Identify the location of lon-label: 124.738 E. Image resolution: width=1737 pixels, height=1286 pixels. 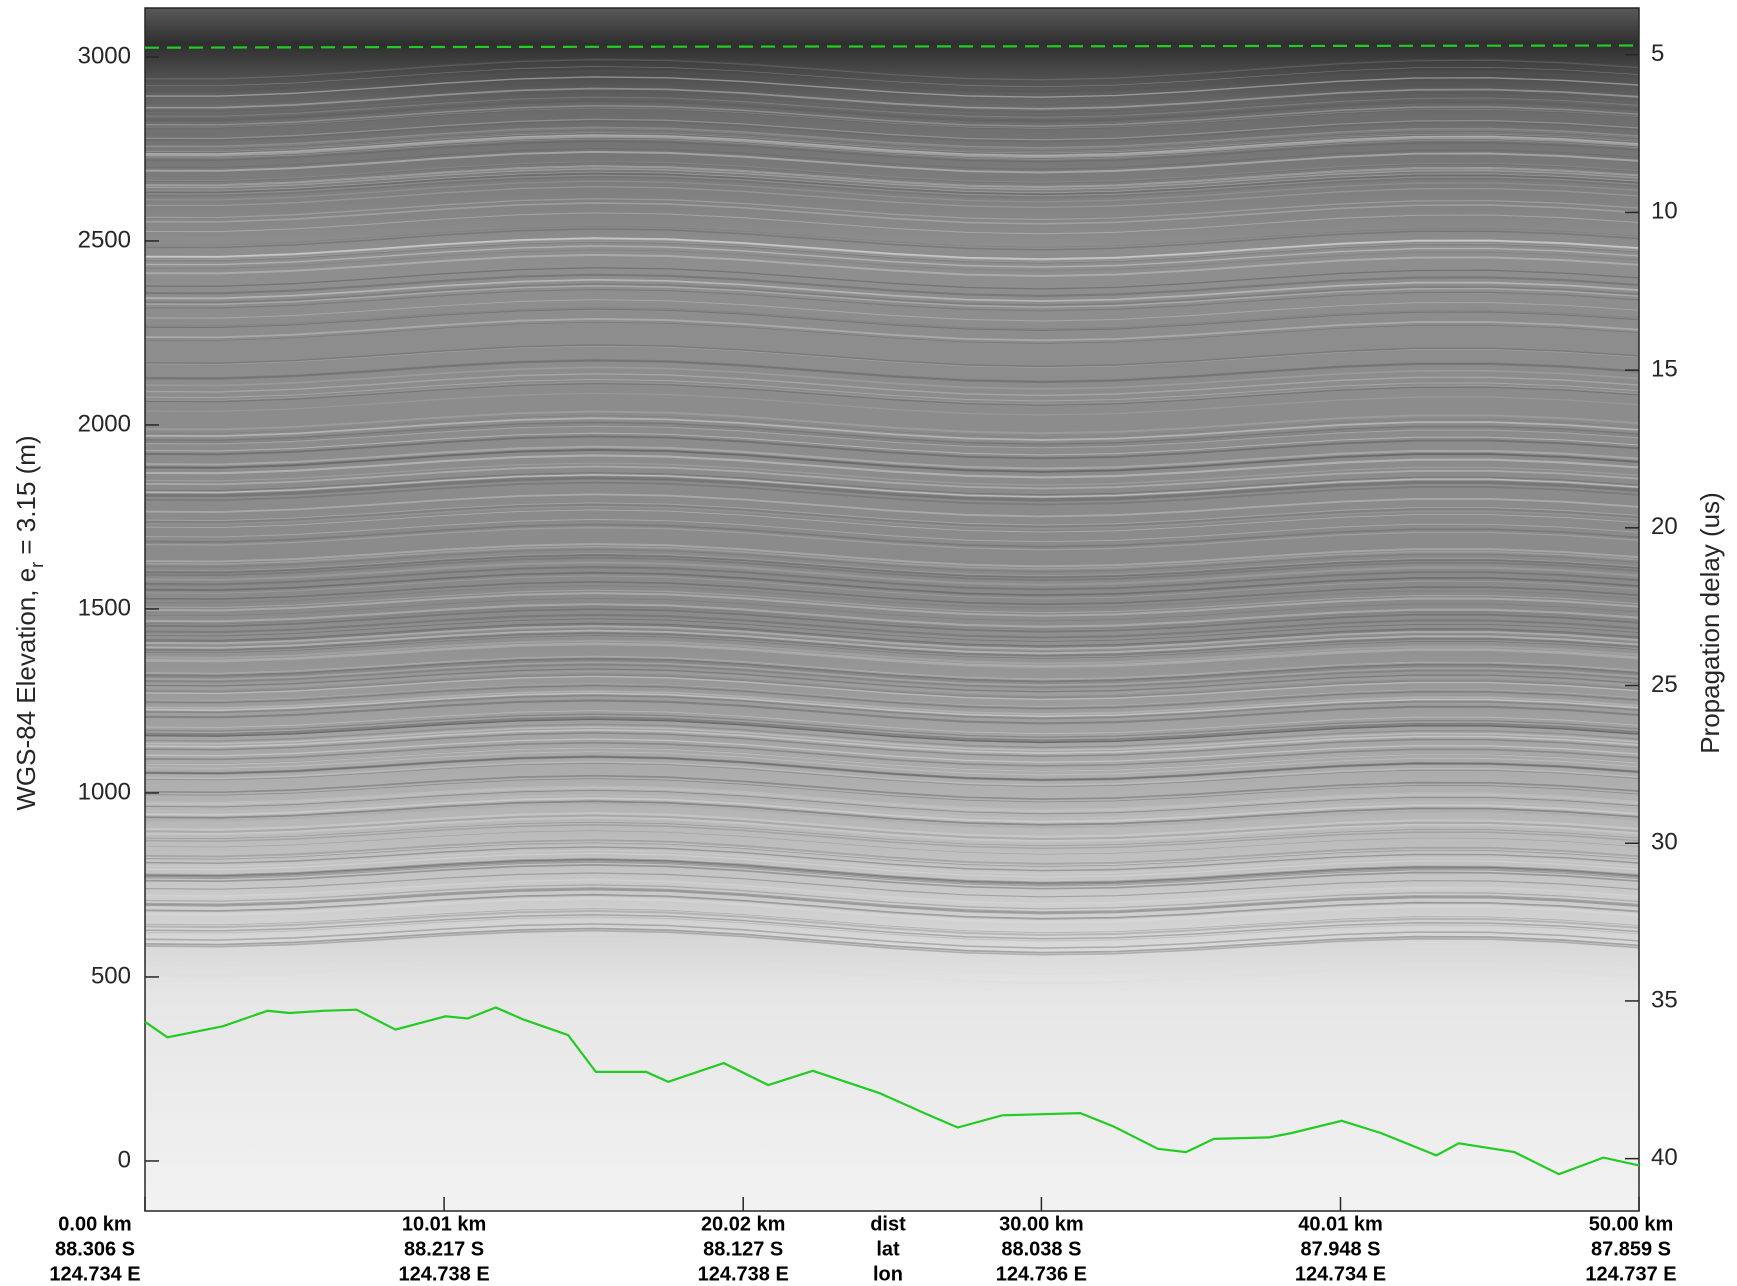
(443, 1274).